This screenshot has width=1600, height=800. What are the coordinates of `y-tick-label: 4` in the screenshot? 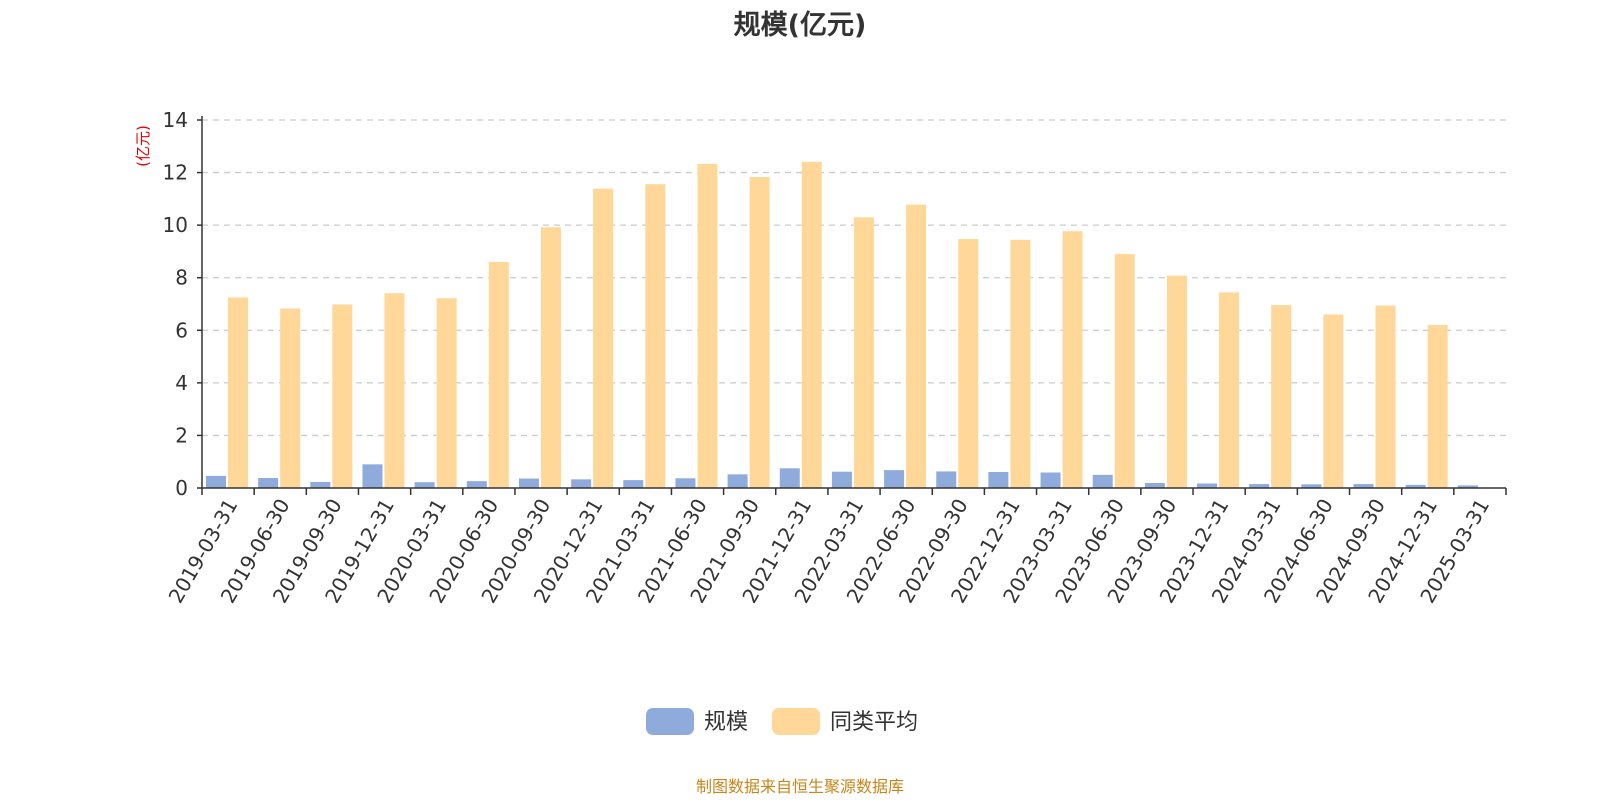 It's located at (181, 383).